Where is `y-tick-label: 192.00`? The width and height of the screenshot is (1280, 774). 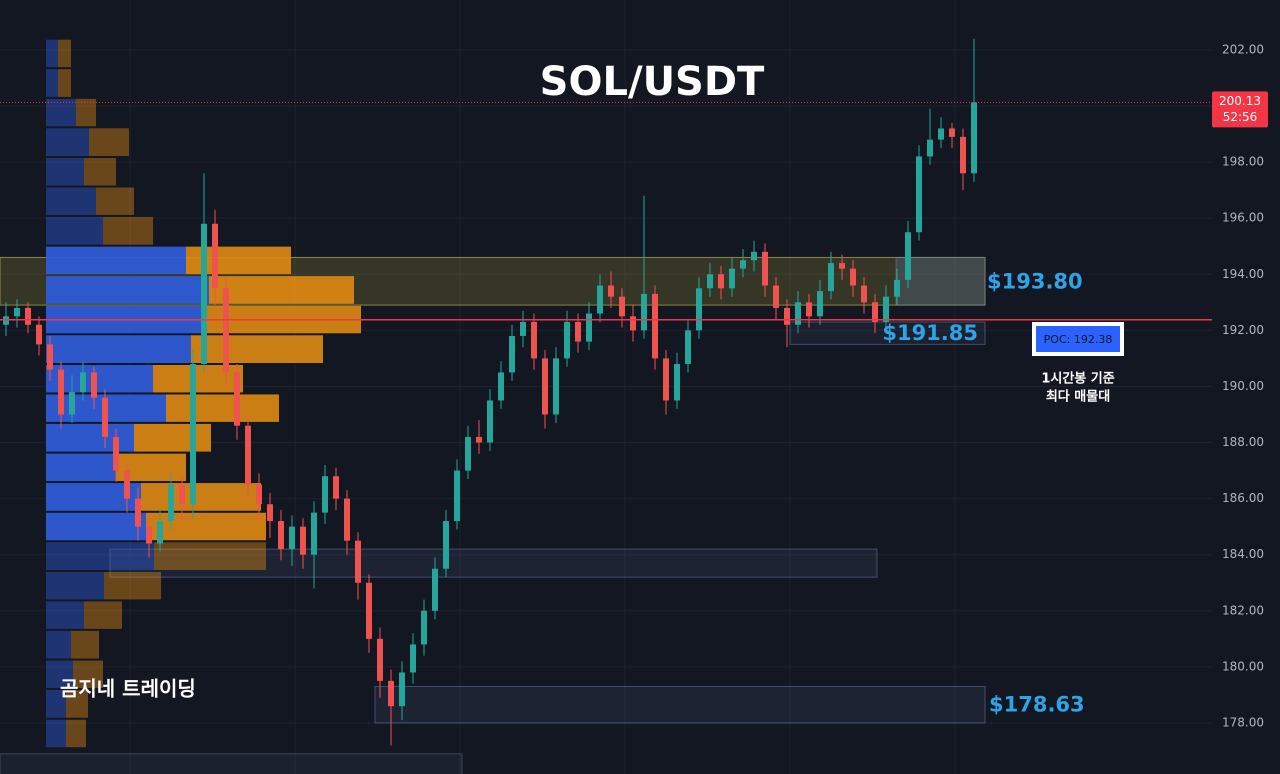
y-tick-label: 192.00 is located at coordinates (1243, 330).